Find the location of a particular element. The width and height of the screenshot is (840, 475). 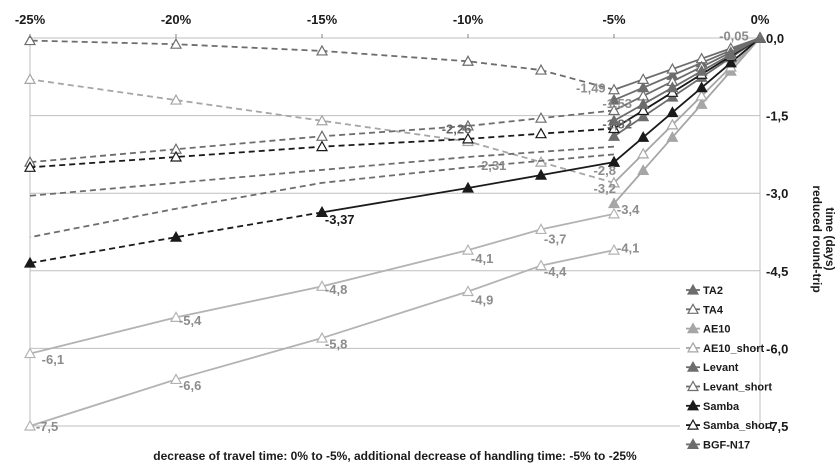

x-tick-label: -25% is located at coordinates (30, 19).